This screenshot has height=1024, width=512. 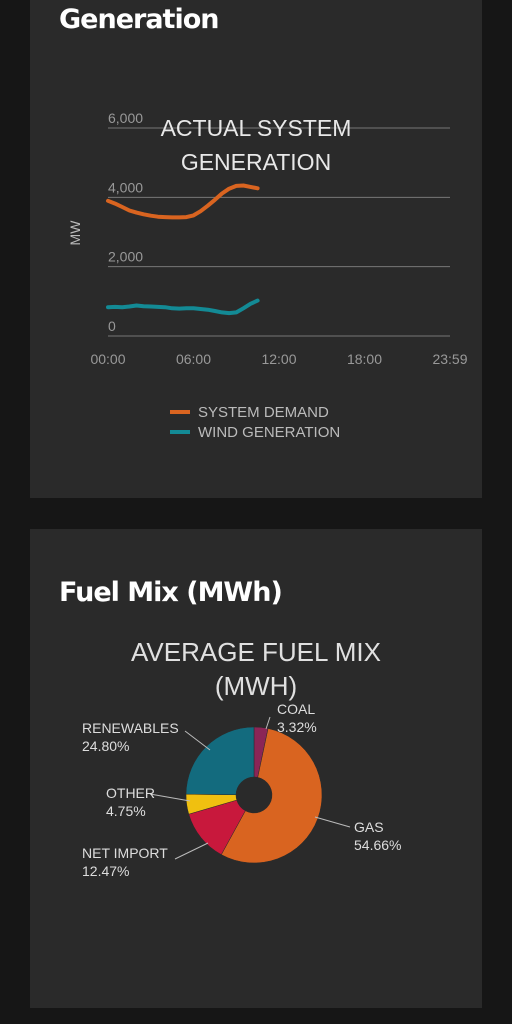 What do you see at coordinates (369, 827) in the screenshot?
I see `slice-label: GAS` at bounding box center [369, 827].